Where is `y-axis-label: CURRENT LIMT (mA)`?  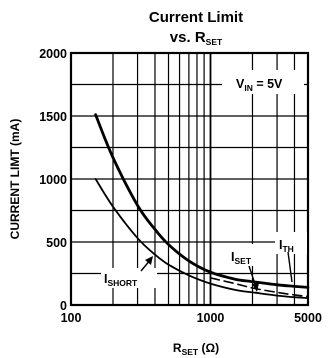
y-axis-label: CURRENT LIMT (mA) is located at coordinates (15, 179).